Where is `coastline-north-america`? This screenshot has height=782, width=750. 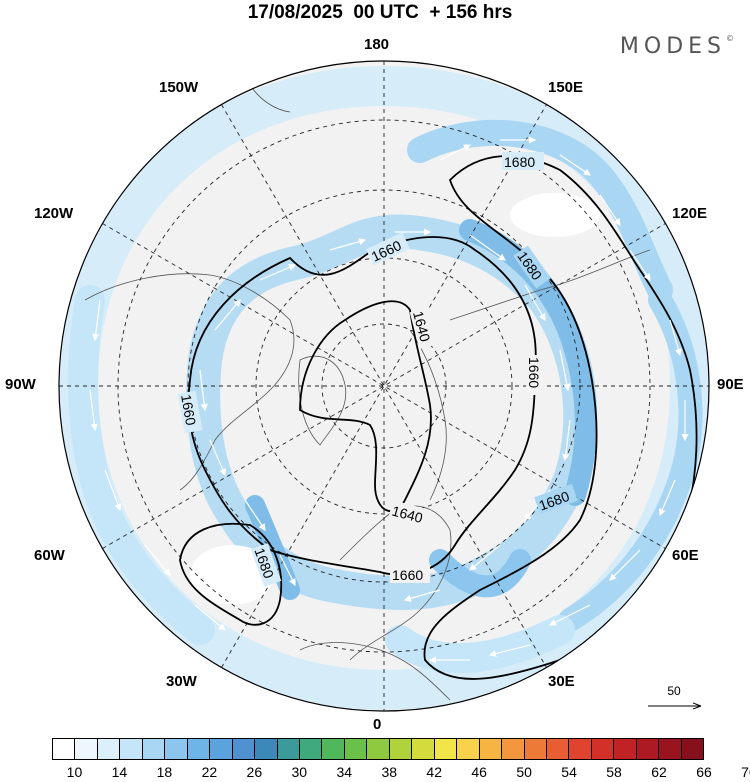 coastline-north-america is located at coordinates (189, 382).